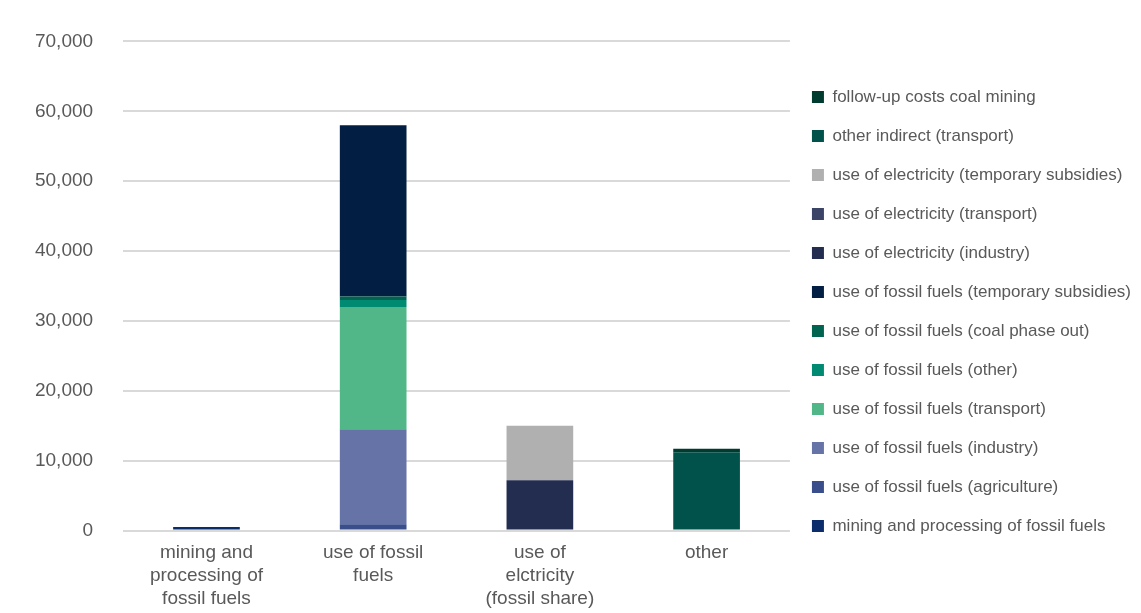 The height and width of the screenshot is (613, 1141). I want to click on legend-label: use of fossil fuels (agriculture), so click(945, 486).